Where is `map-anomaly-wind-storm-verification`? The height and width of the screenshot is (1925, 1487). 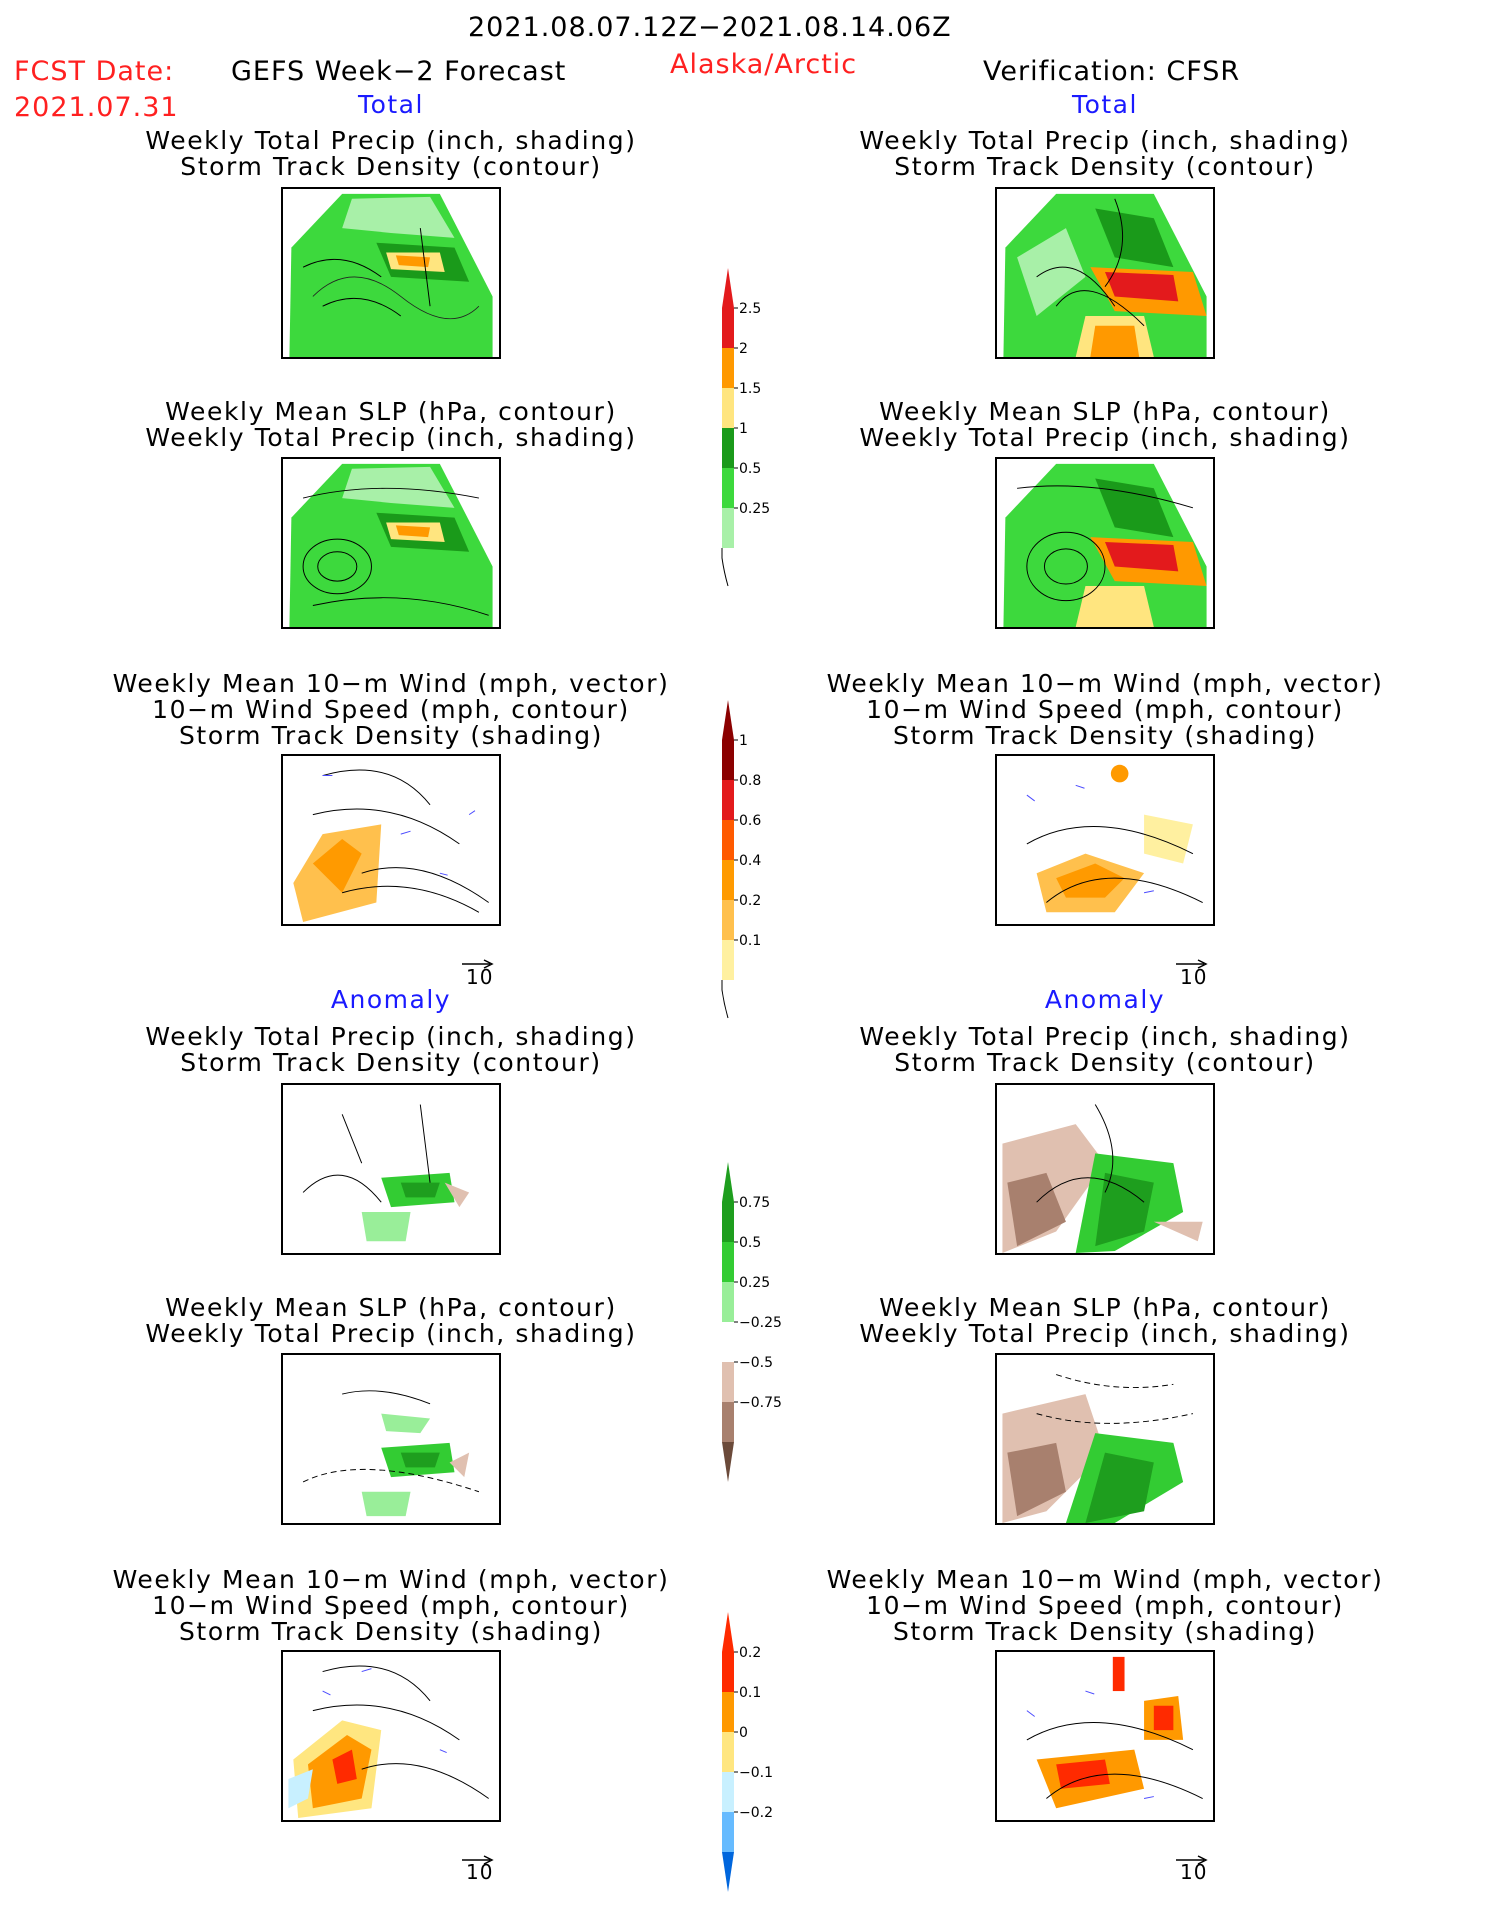 map-anomaly-wind-storm-verification is located at coordinates (1105, 1736).